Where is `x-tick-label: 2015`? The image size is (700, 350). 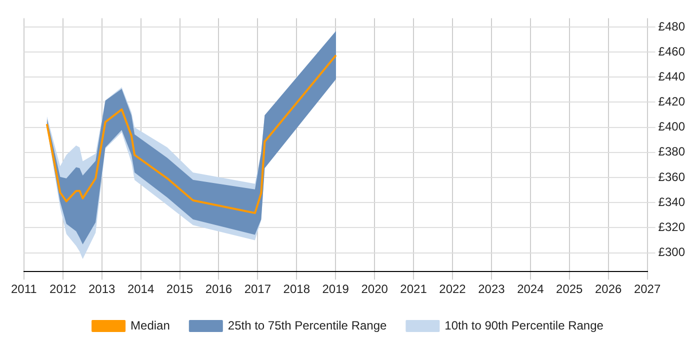 x-tick-label: 2015 is located at coordinates (180, 289).